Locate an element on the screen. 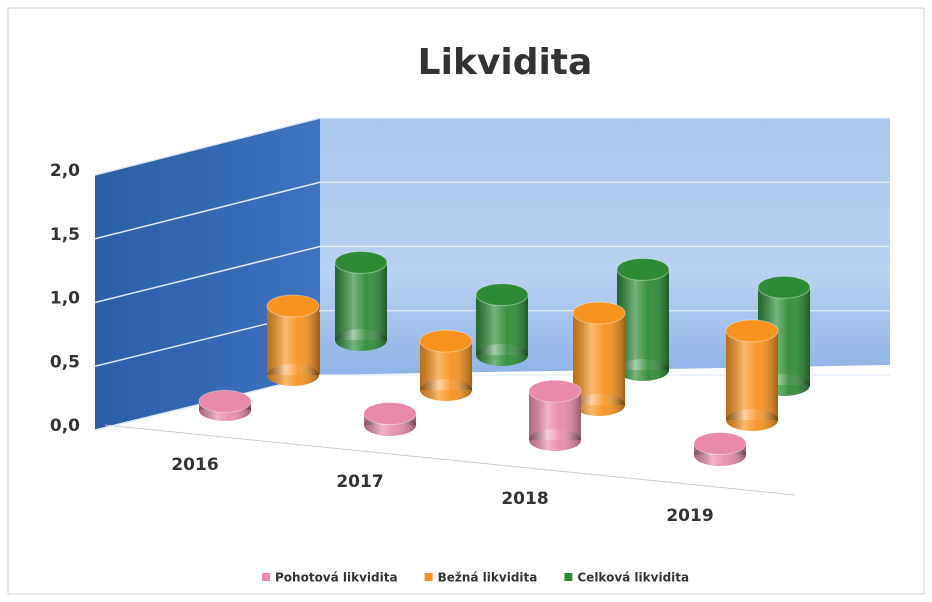  chart-title: Likvidita is located at coordinates (505, 62).